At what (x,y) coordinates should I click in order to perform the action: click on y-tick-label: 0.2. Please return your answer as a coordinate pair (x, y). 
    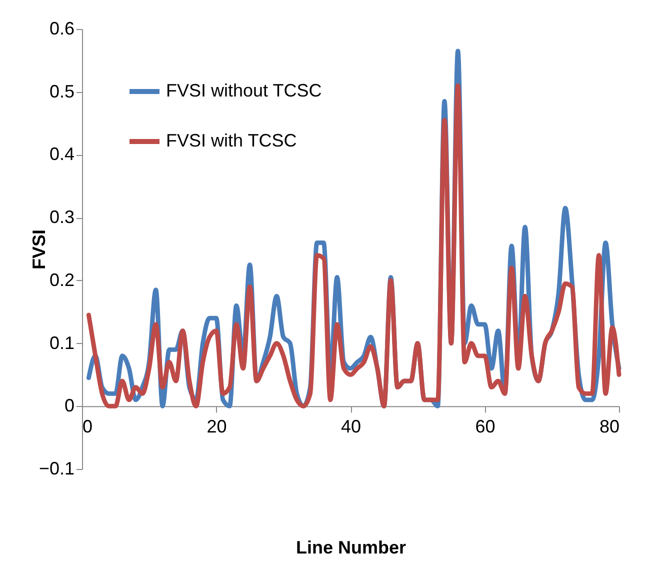
    Looking at the image, I should click on (61, 280).